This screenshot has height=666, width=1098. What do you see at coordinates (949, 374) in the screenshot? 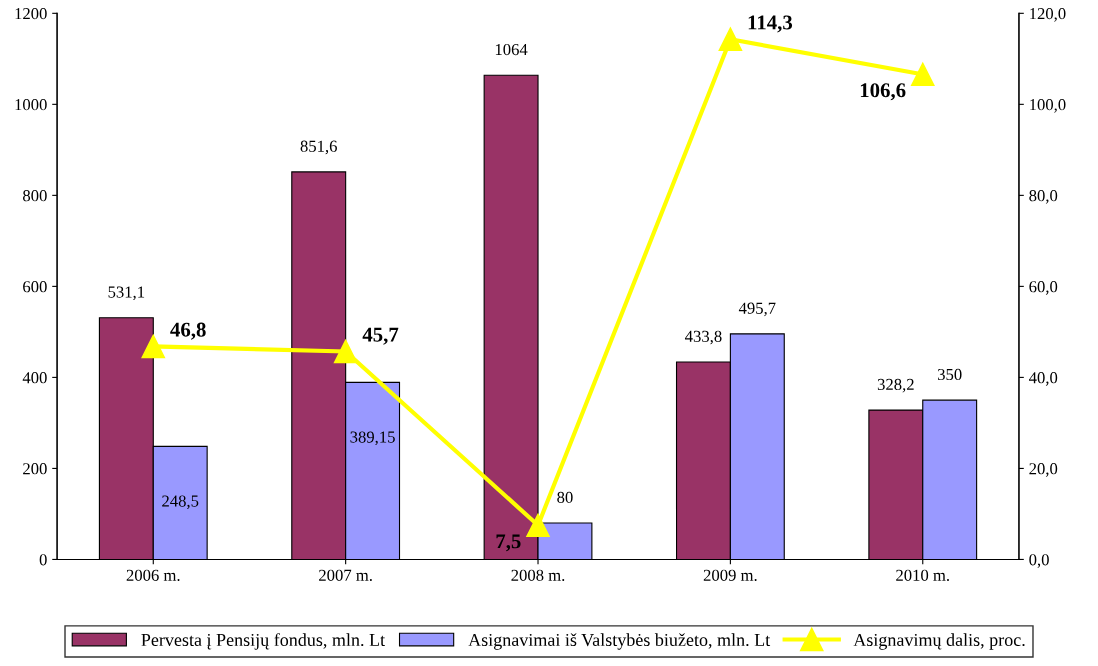
I see `data-label: 350` at bounding box center [949, 374].